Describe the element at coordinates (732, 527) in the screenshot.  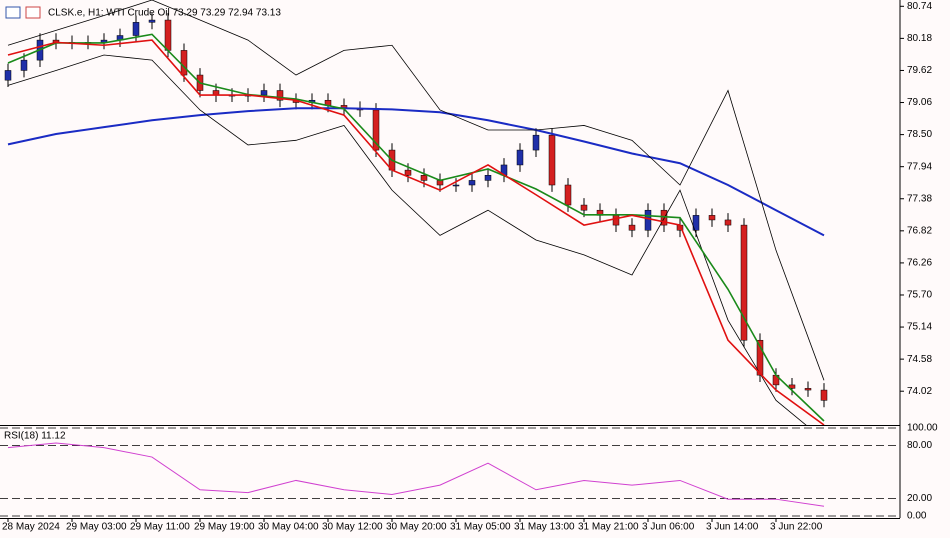
I see `x-tick-label: 3 Jun 14:00` at that location.